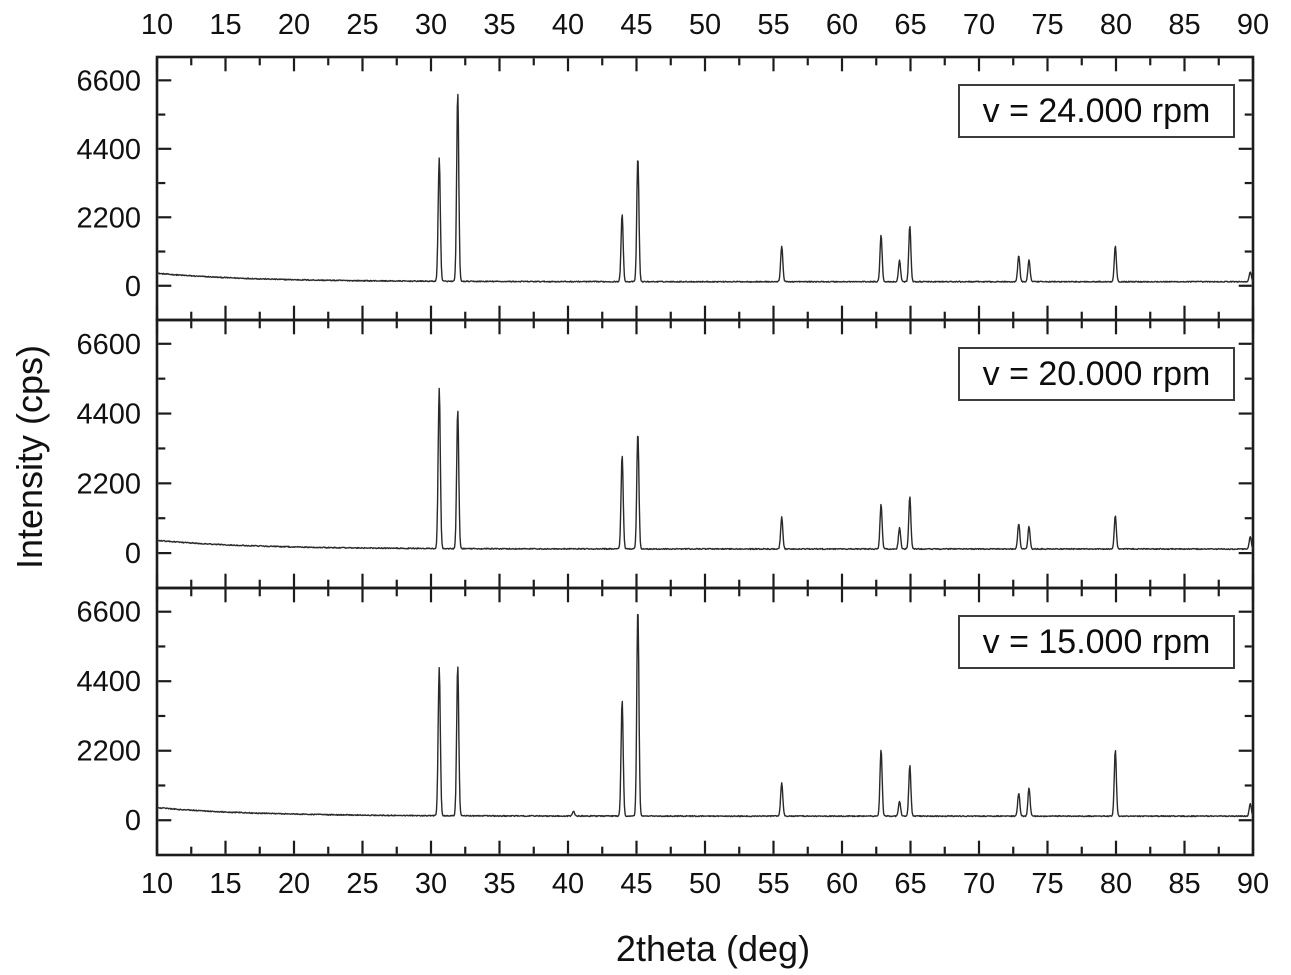  What do you see at coordinates (713, 948) in the screenshot?
I see `x-axis-title: 2theta (deg)` at bounding box center [713, 948].